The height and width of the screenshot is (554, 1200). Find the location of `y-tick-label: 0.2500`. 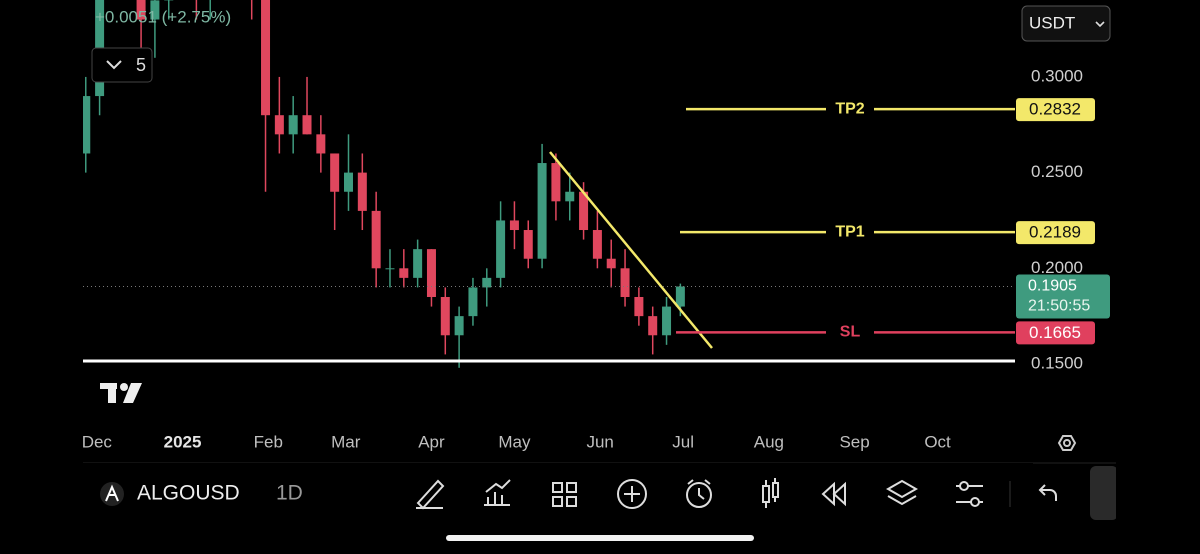

y-tick-label: 0.2500 is located at coordinates (1057, 171).